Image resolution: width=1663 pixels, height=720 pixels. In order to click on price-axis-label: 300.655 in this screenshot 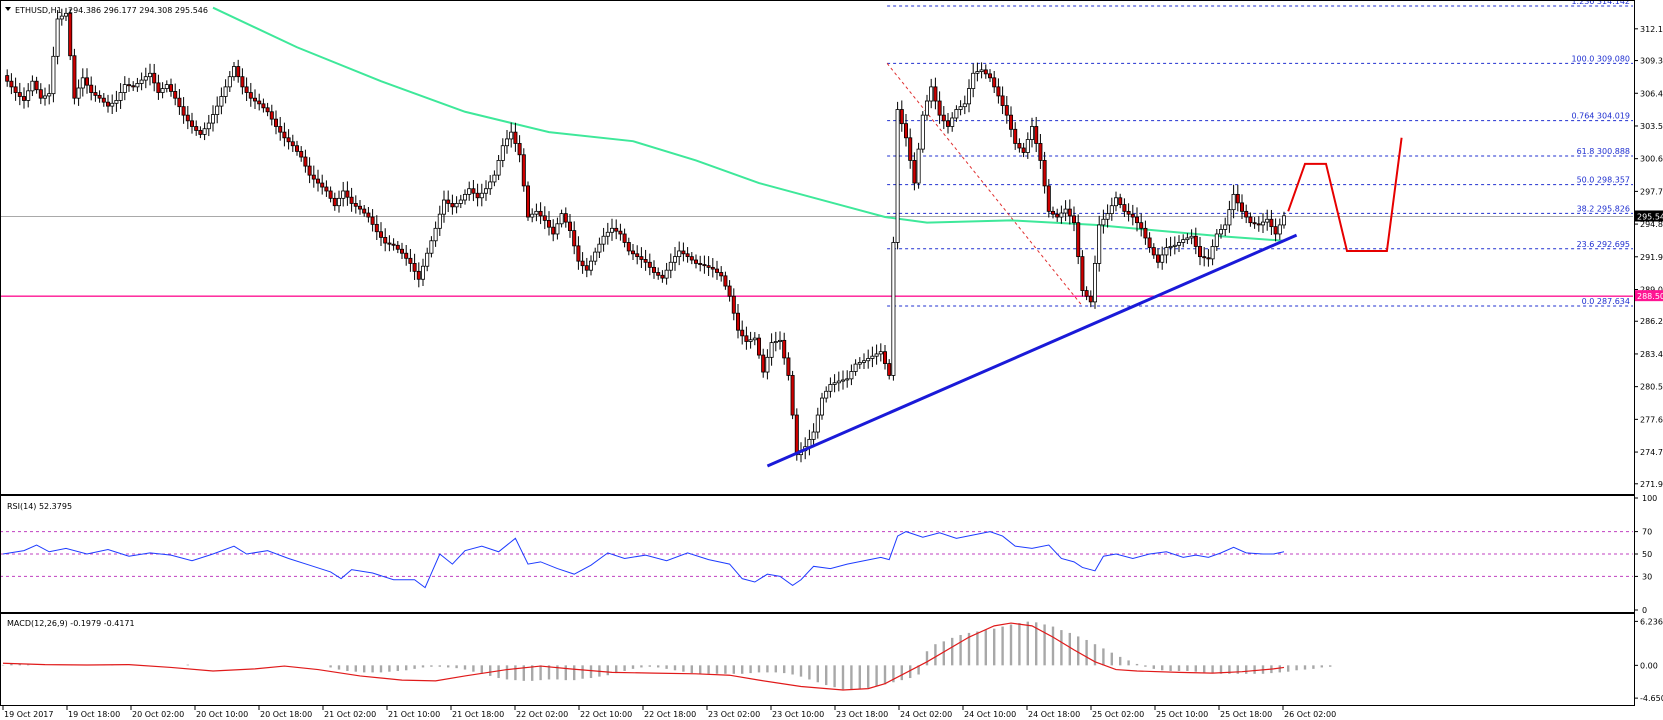, I will do `click(1651, 159)`.